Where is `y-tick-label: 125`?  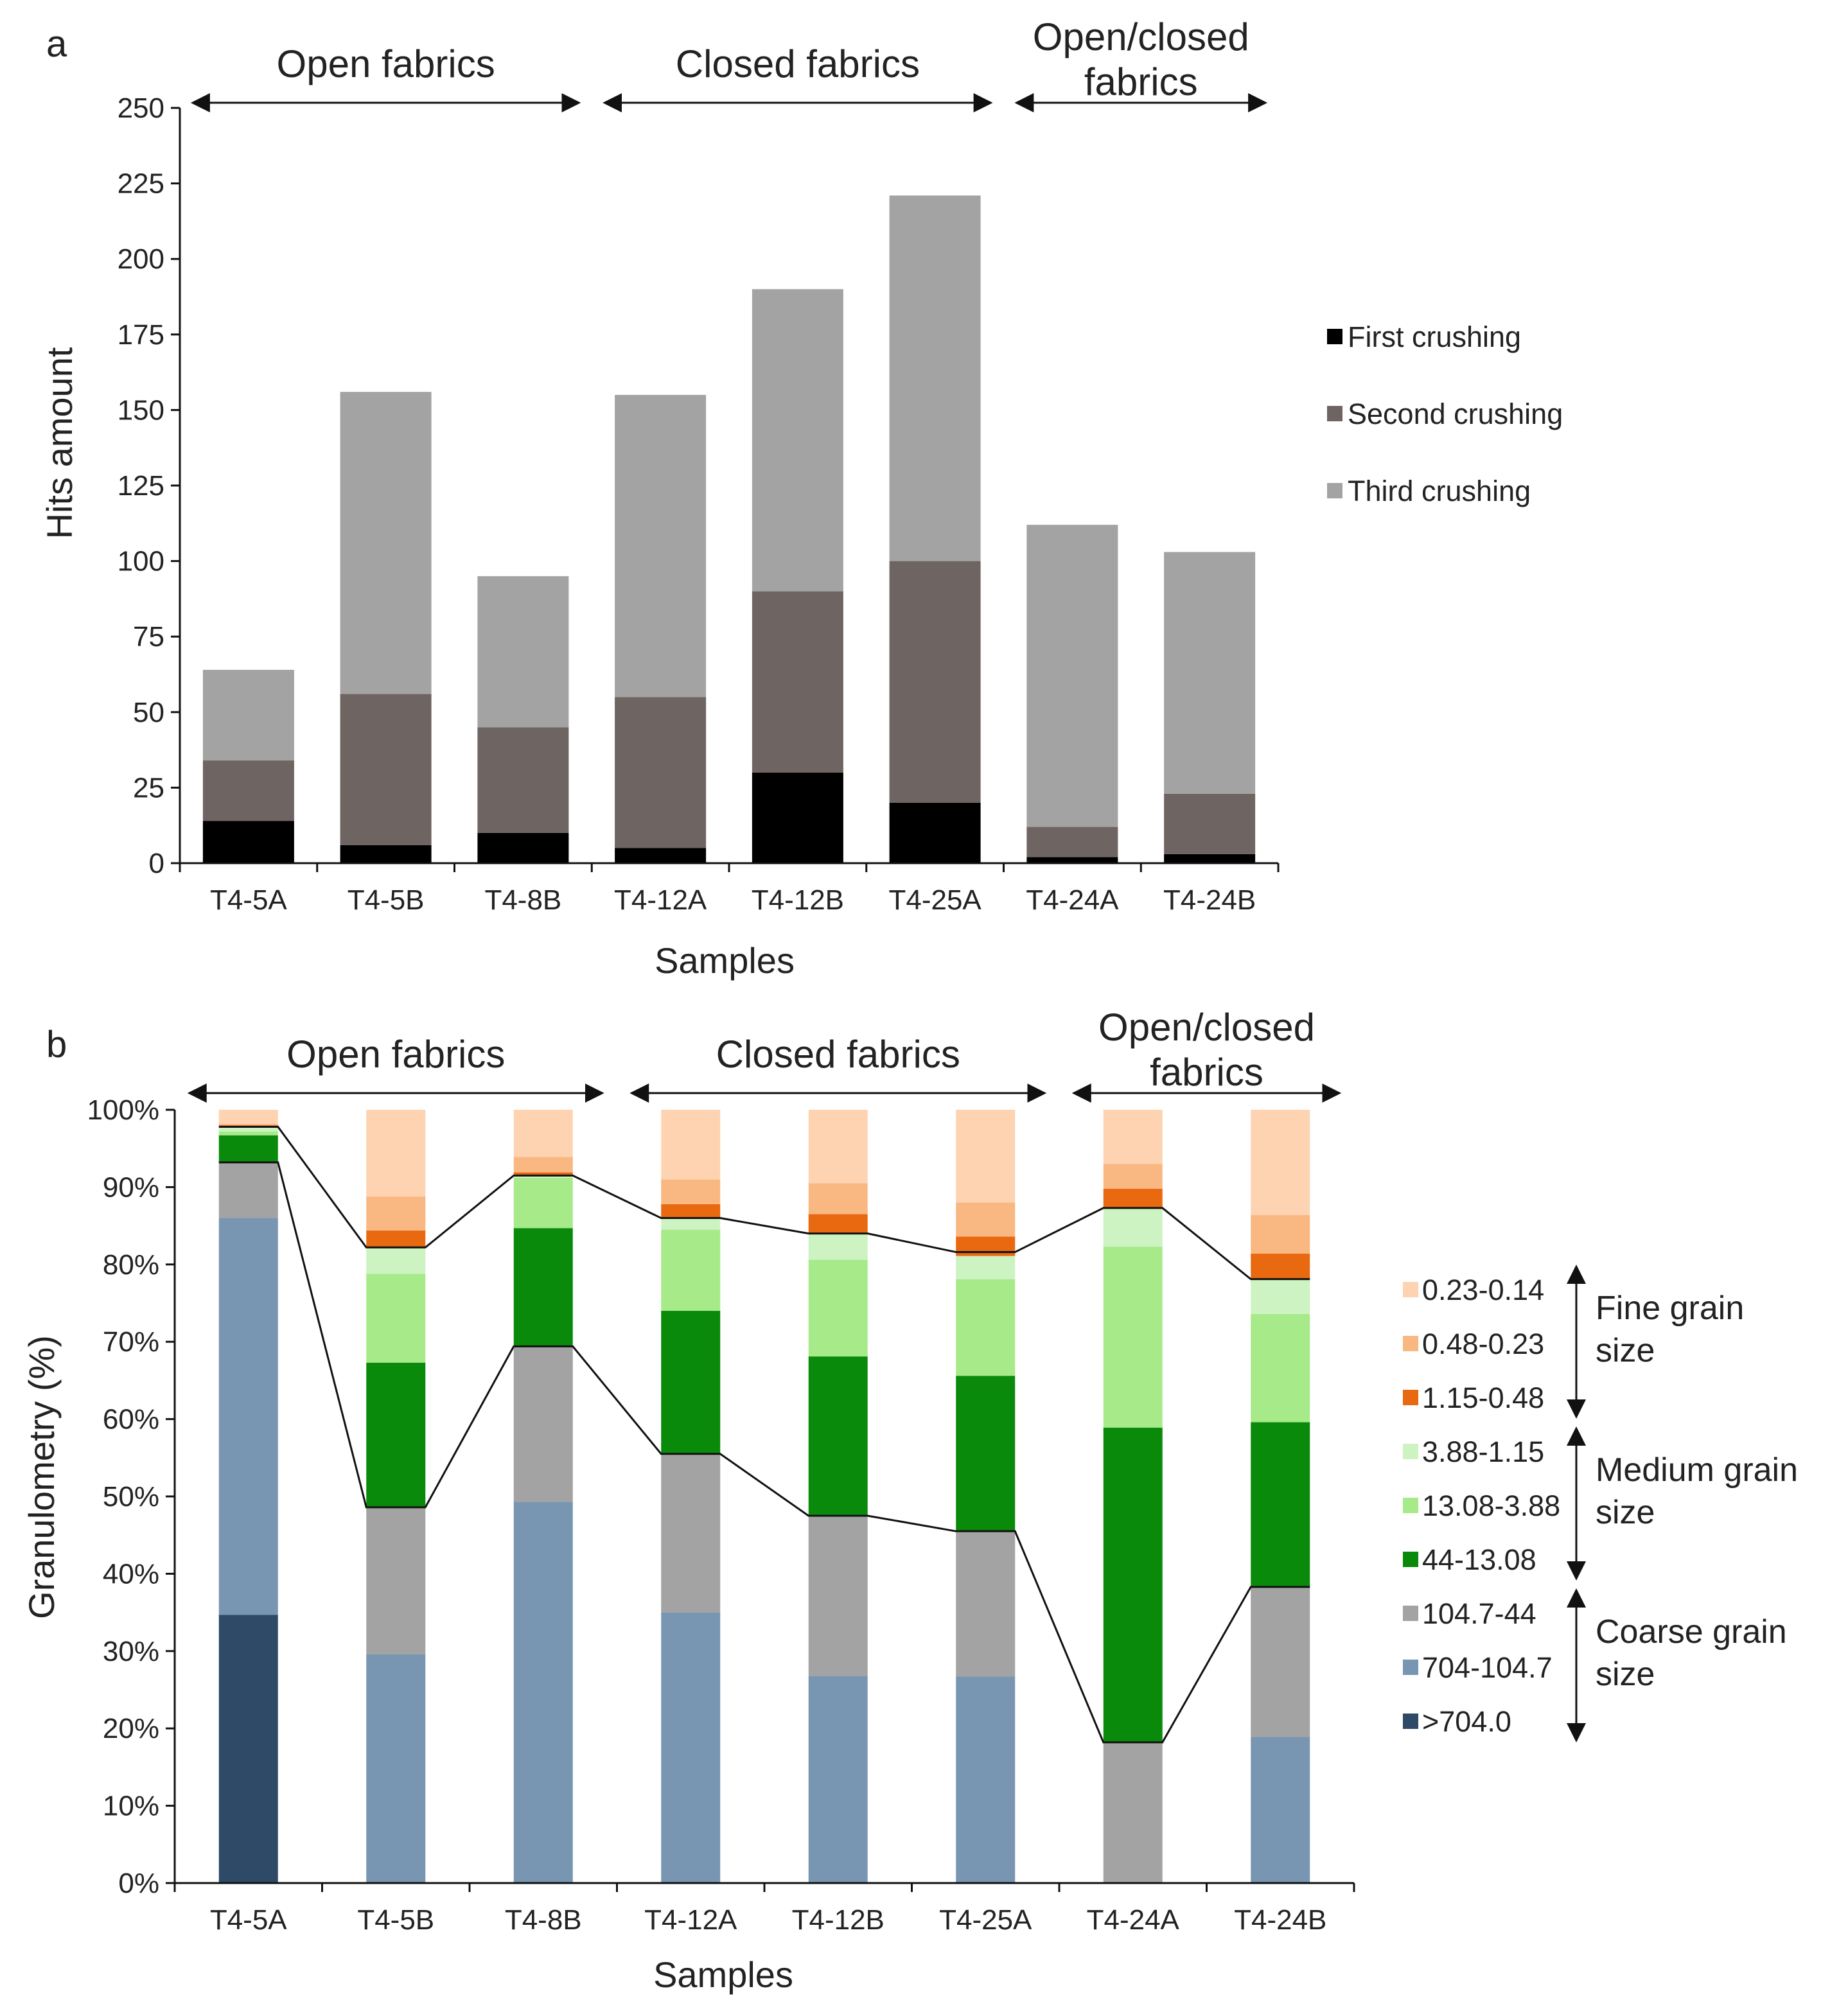 y-tick-label: 125 is located at coordinates (141, 486).